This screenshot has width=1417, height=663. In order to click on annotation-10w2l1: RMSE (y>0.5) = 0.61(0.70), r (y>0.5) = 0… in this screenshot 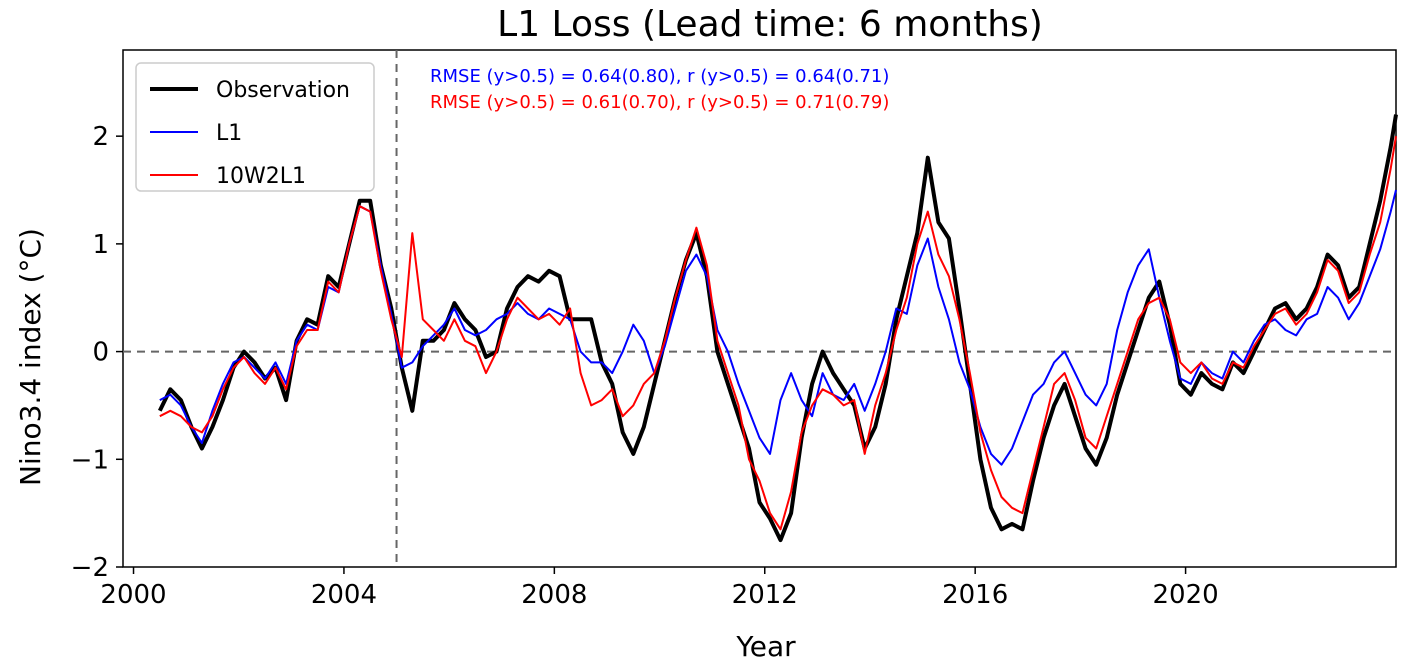, I will do `click(659, 102)`.